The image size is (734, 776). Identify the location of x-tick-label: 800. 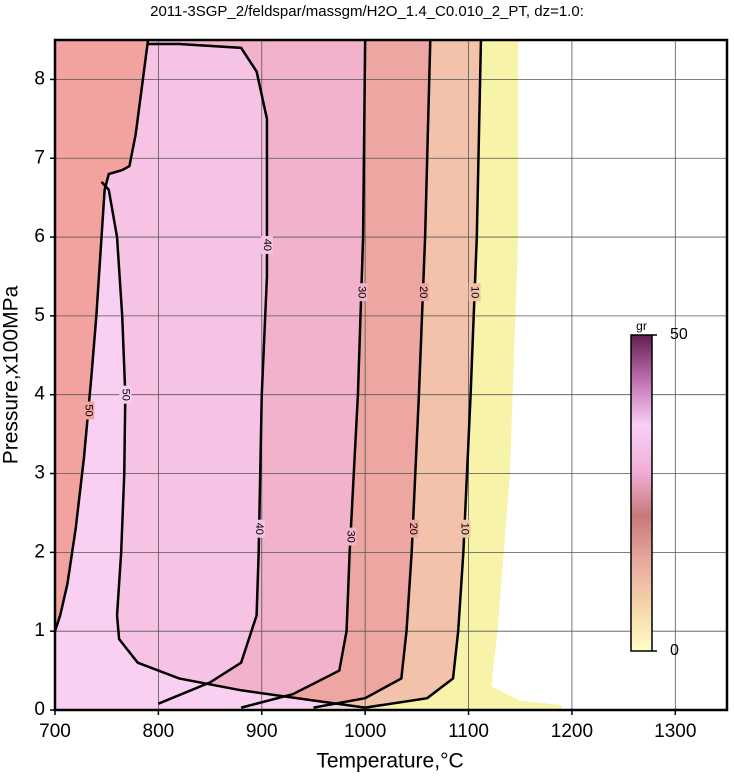
(159, 731).